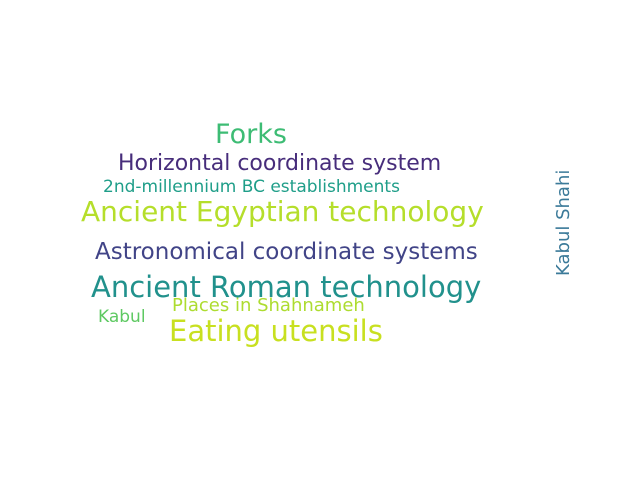  Describe the element at coordinates (282, 211) in the screenshot. I see `word-ancient-egyptian-technology: Ancient Egyptian technology` at that location.